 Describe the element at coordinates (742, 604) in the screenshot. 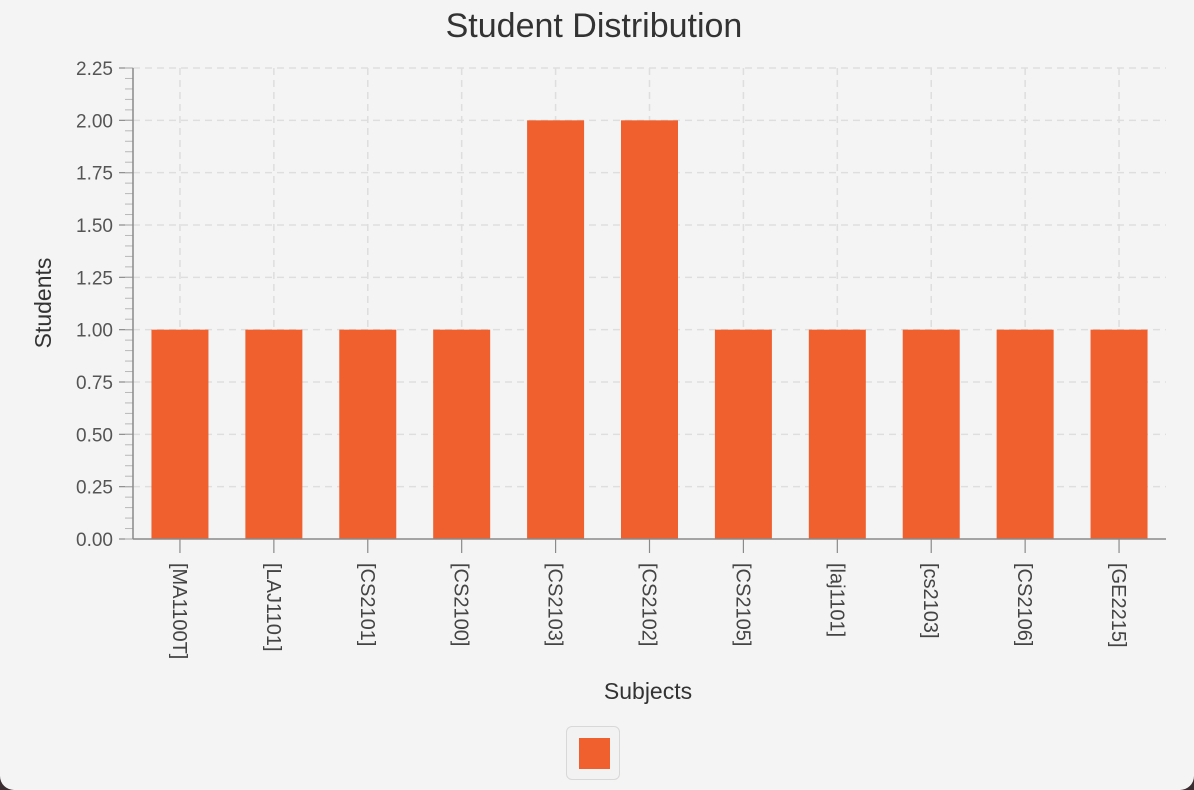

I see `x-tick-label: [CS2105]` at that location.